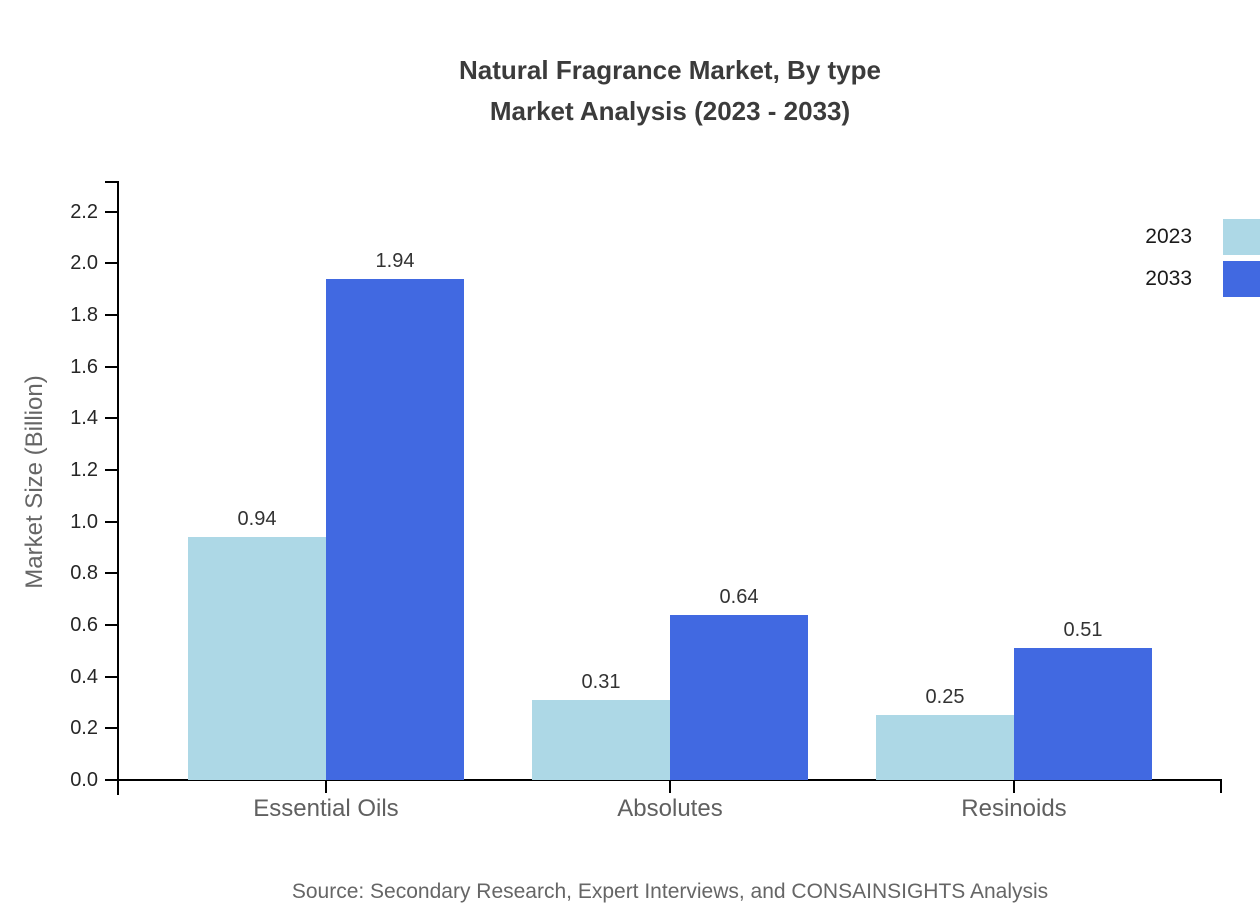 This screenshot has width=1260, height=920. I want to click on y-tick-label: 0.2, so click(84, 728).